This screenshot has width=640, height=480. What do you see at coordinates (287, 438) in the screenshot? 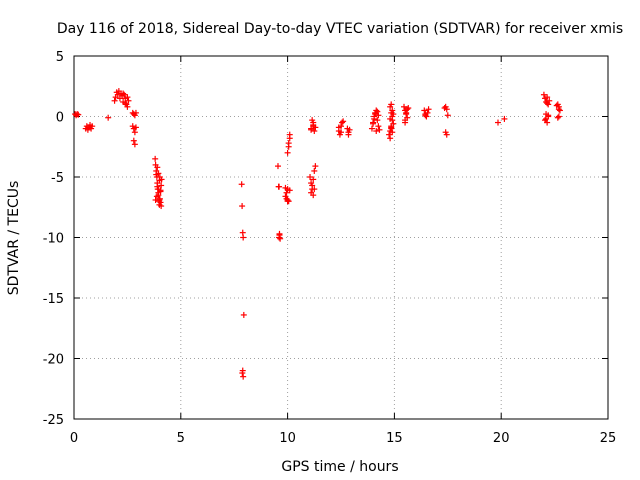
I see `x-tick-label: 10` at bounding box center [287, 438].